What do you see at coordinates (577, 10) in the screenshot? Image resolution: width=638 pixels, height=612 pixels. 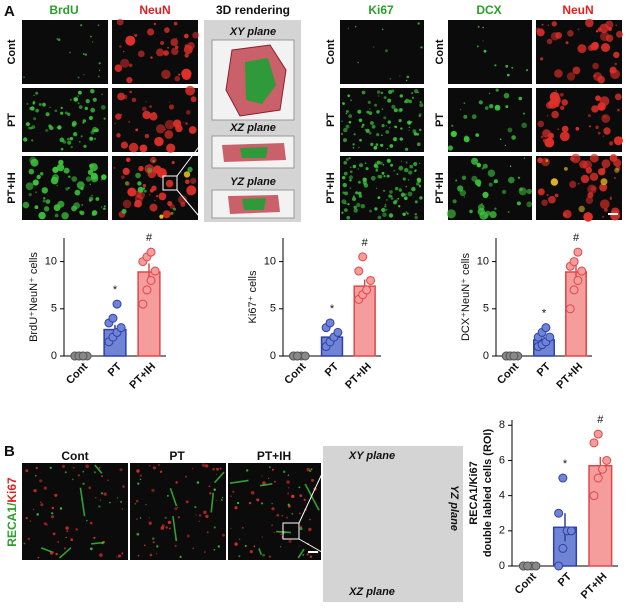 I see `column-header: NeuN` at bounding box center [577, 10].